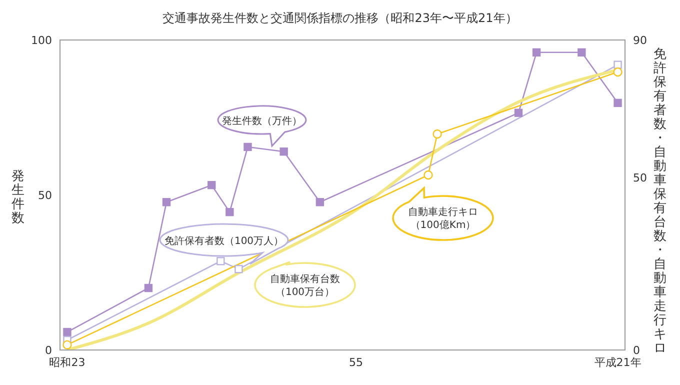 This screenshot has width=680, height=385. I want to click on y2-tick-label: 50, so click(640, 178).